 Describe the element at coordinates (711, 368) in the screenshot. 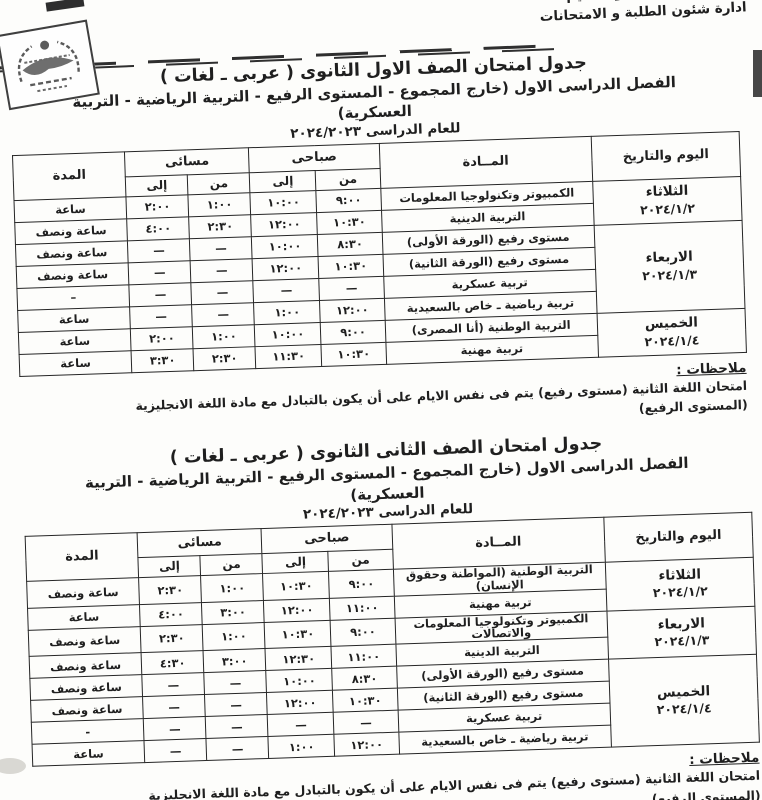

I see `notes-label: ملاحظات :` at that location.